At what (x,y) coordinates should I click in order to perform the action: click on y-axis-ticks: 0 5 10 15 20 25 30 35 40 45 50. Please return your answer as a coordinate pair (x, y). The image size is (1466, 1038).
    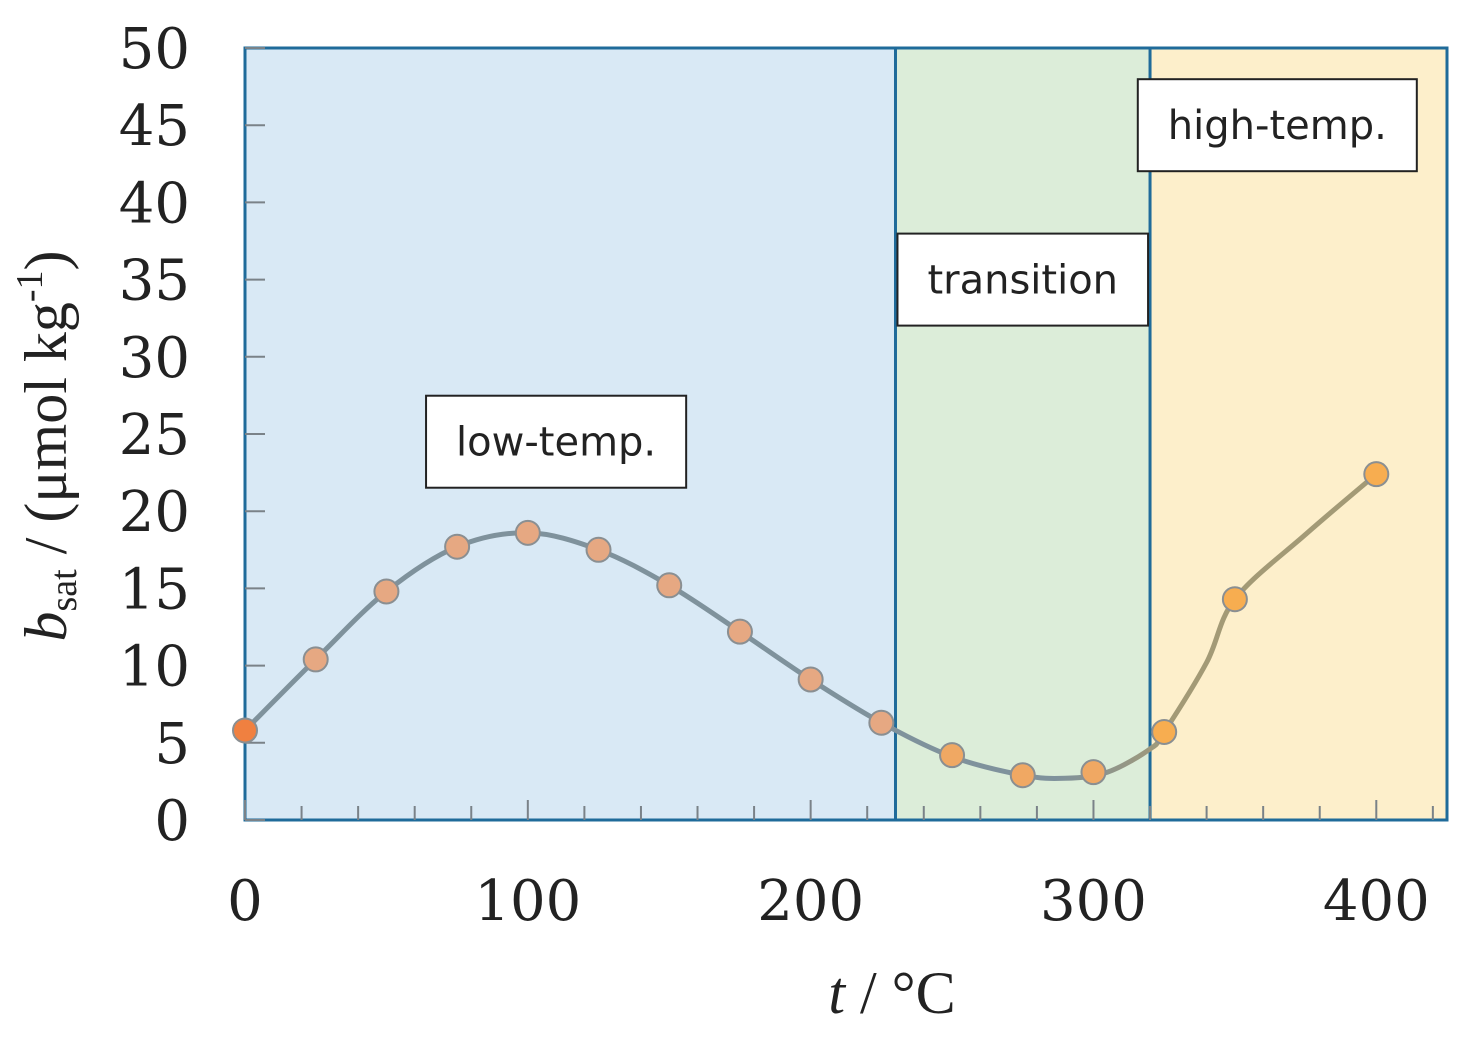
    Looking at the image, I should click on (192, 435).